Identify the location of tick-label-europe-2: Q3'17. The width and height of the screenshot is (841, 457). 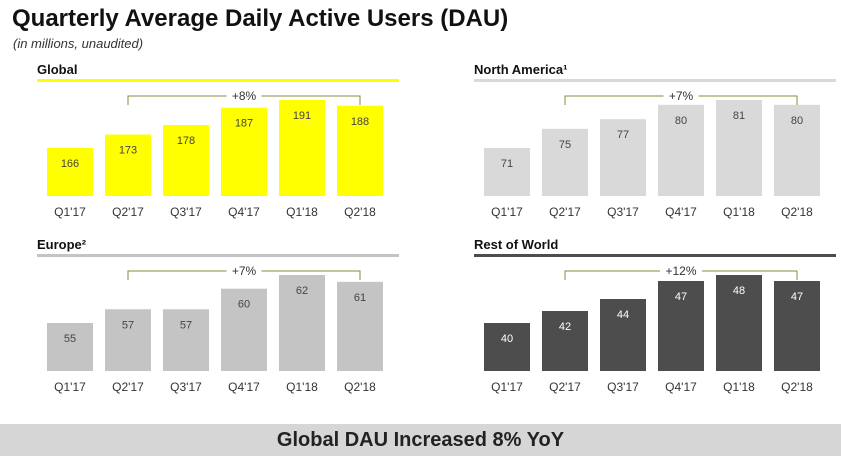
(186, 387).